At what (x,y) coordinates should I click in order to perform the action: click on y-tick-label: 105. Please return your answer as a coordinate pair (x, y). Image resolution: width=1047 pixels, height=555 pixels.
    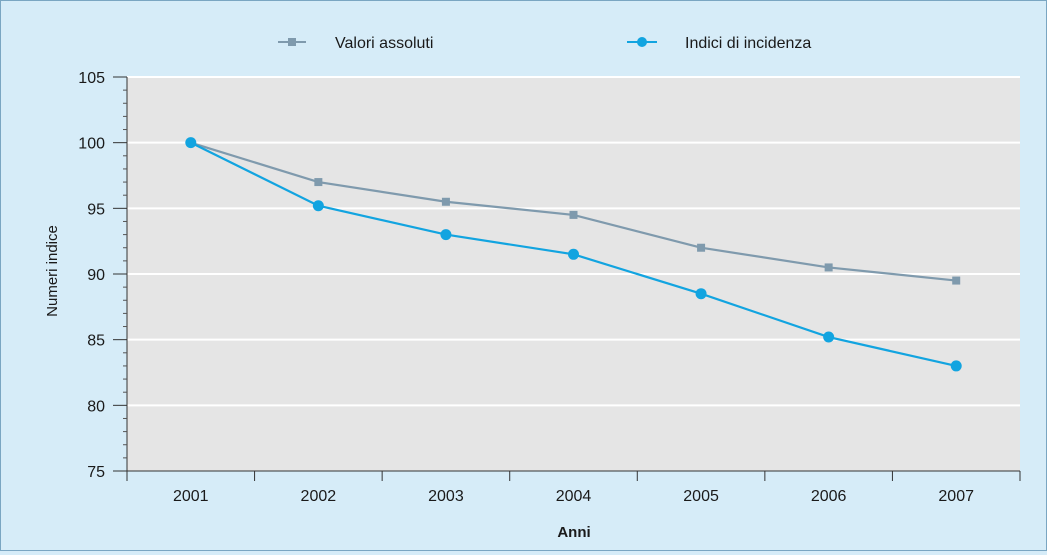
    Looking at the image, I should click on (91, 78).